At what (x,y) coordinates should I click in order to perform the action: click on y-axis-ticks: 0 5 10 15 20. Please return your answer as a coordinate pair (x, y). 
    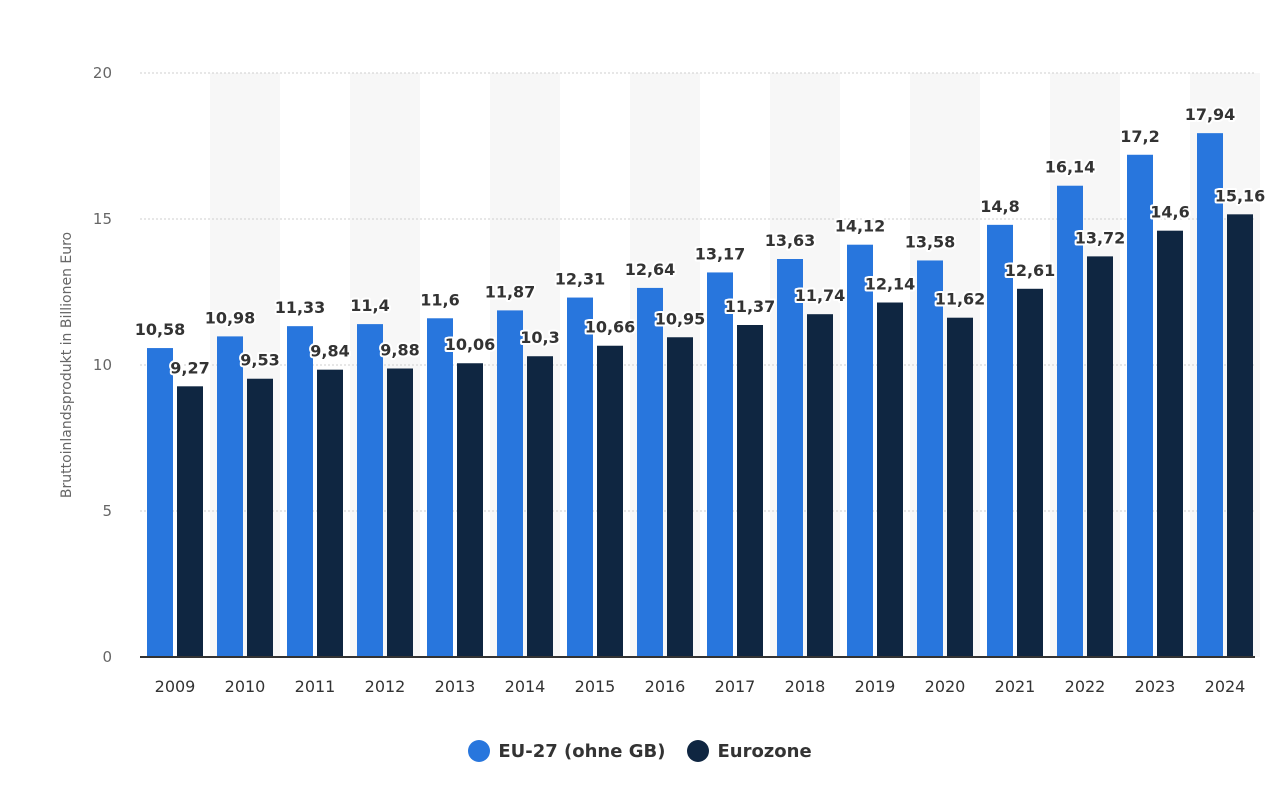
    Looking at the image, I should click on (102, 365).